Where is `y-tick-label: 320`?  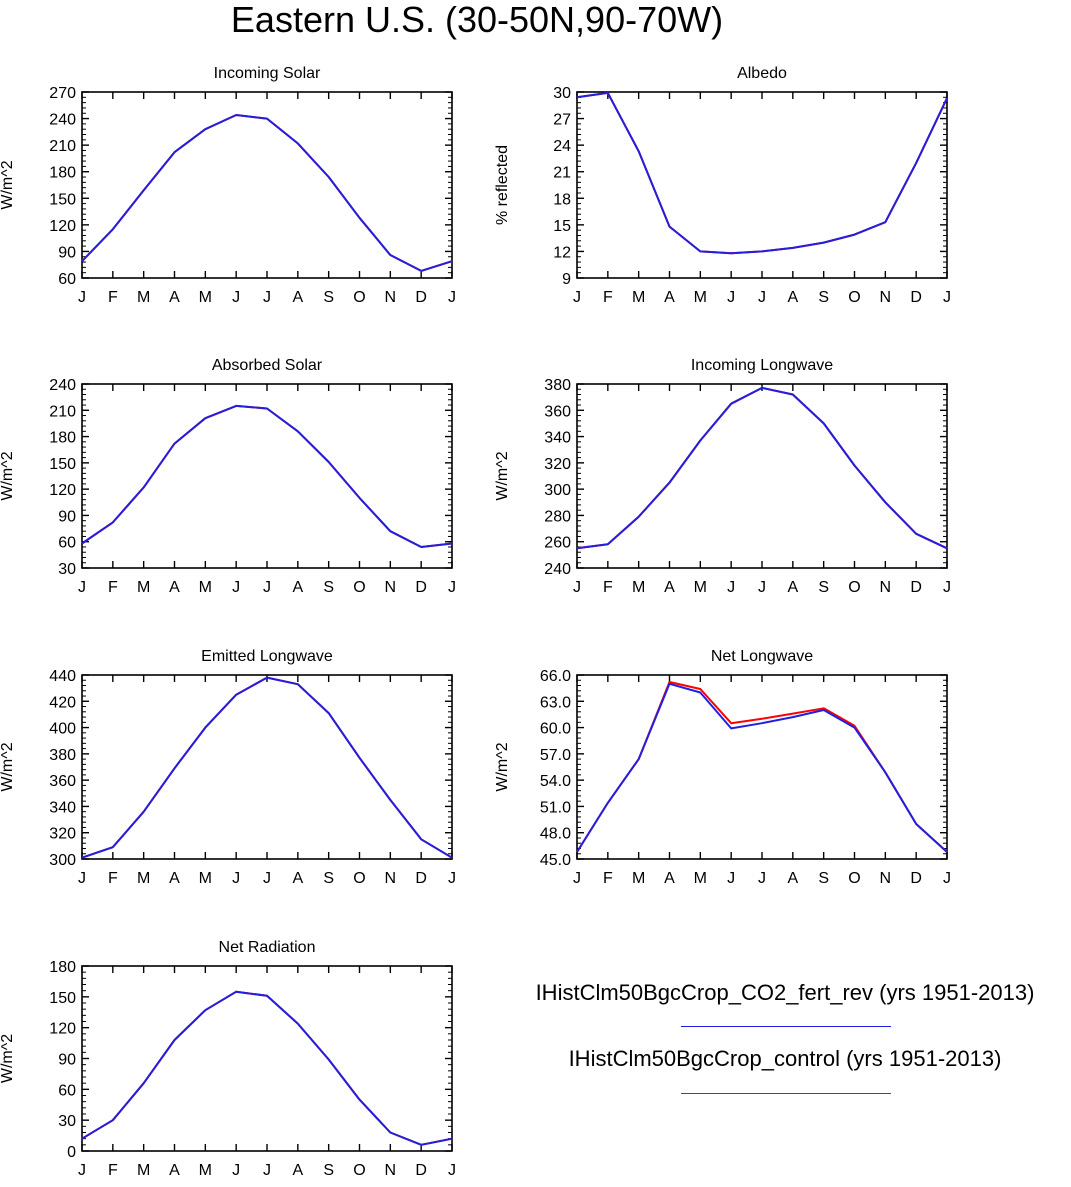
y-tick-label: 320 is located at coordinates (557, 464).